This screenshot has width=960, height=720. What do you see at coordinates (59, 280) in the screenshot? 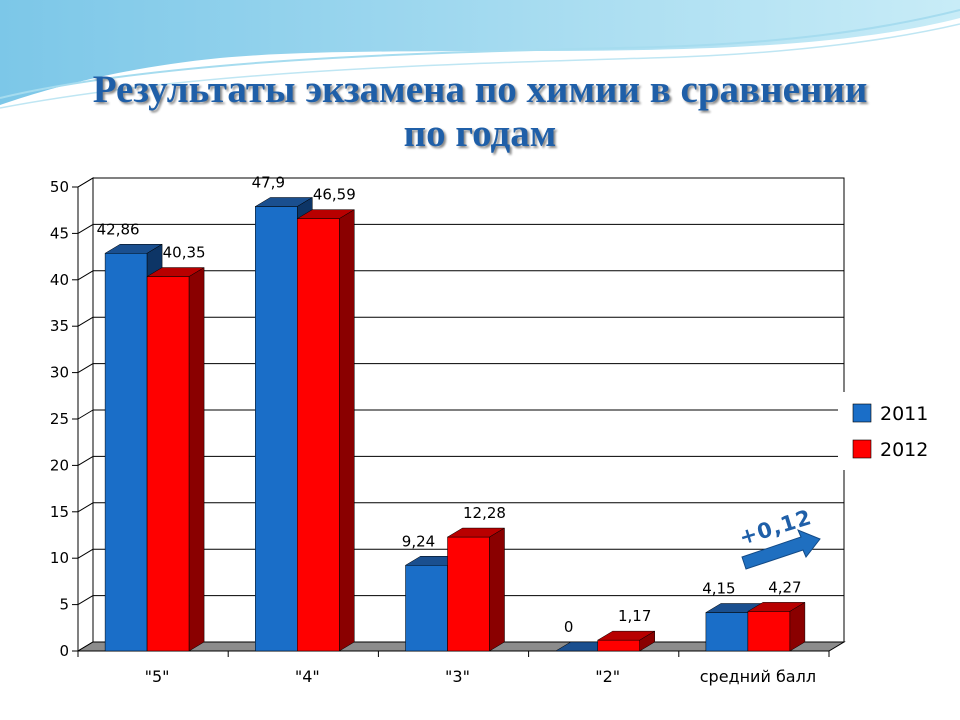
I see `y-tick-label: 40` at bounding box center [59, 280].